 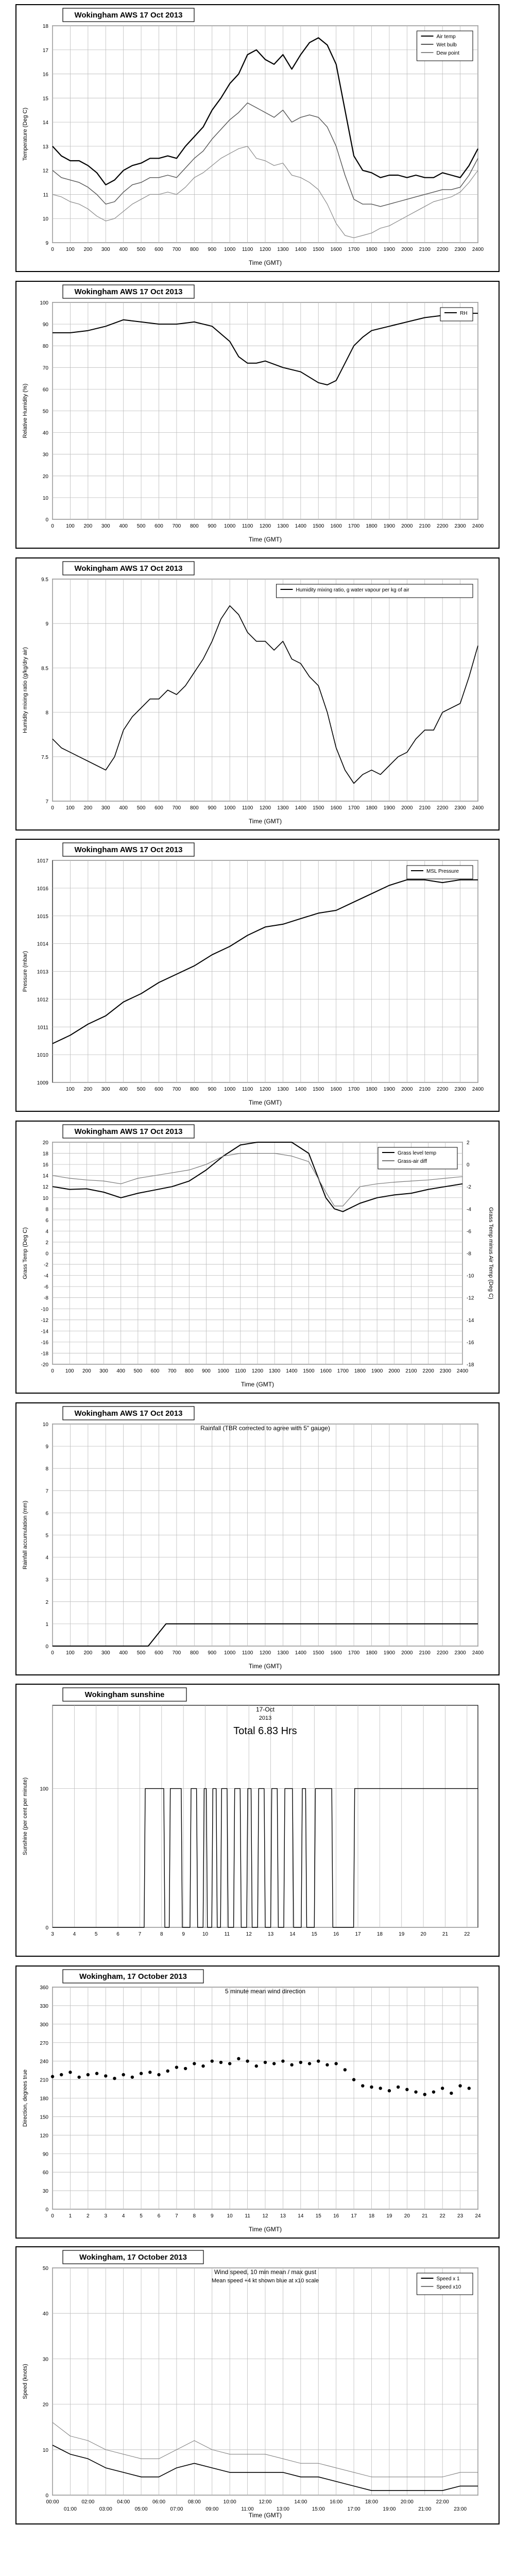 I want to click on chart-subtitle: 5 minute mean wind direction, so click(x=265, y=1991).